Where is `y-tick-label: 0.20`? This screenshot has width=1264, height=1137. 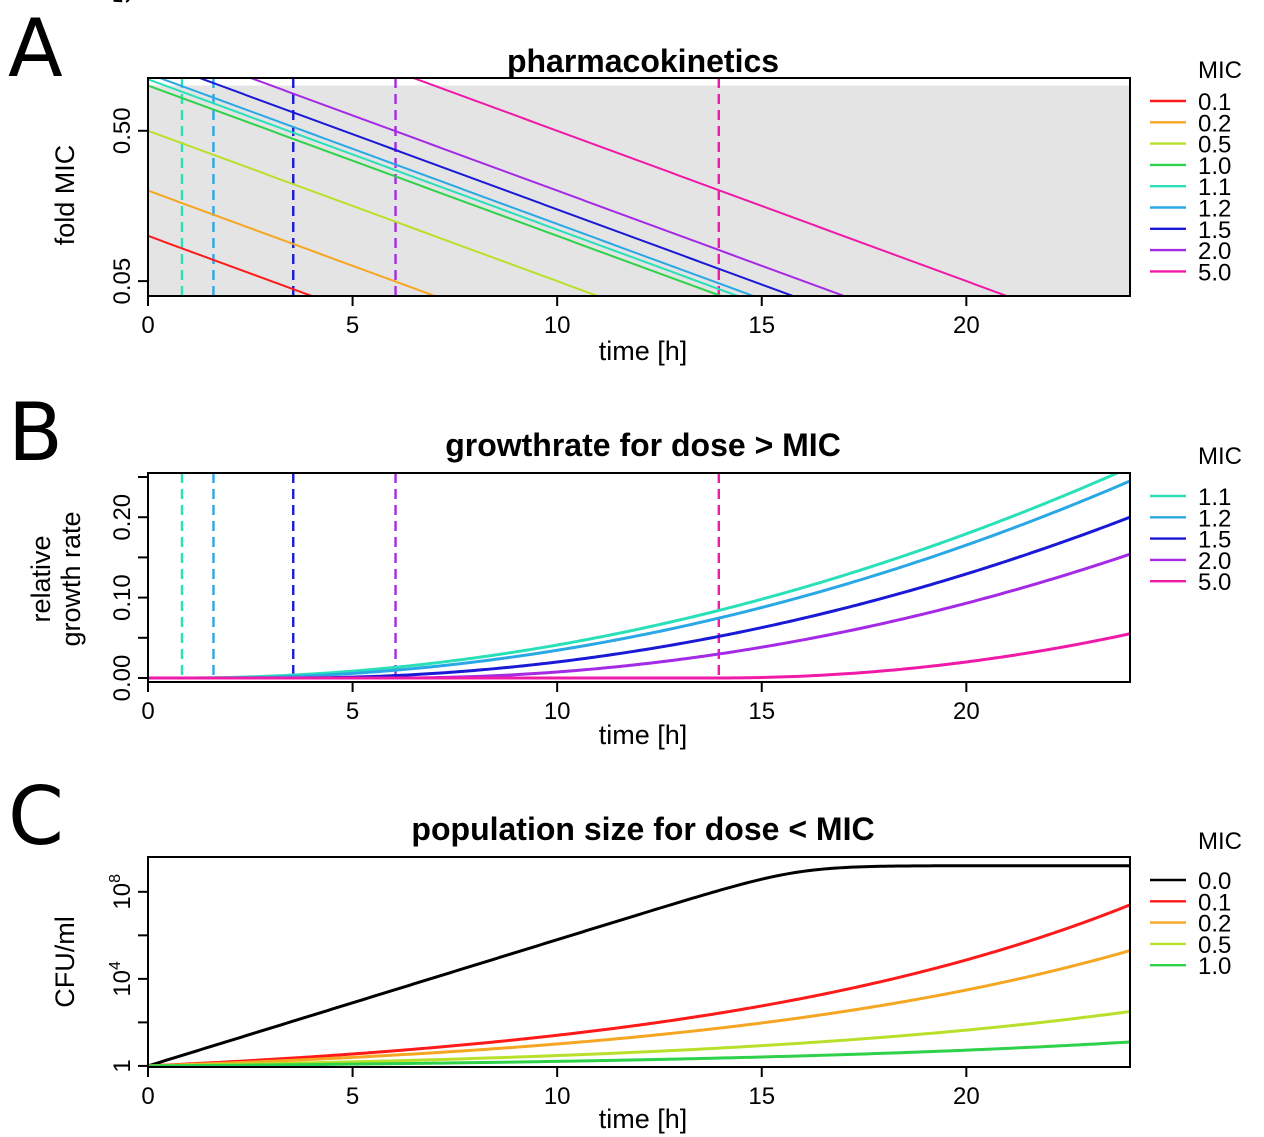 y-tick-label: 0.20 is located at coordinates (122, 517).